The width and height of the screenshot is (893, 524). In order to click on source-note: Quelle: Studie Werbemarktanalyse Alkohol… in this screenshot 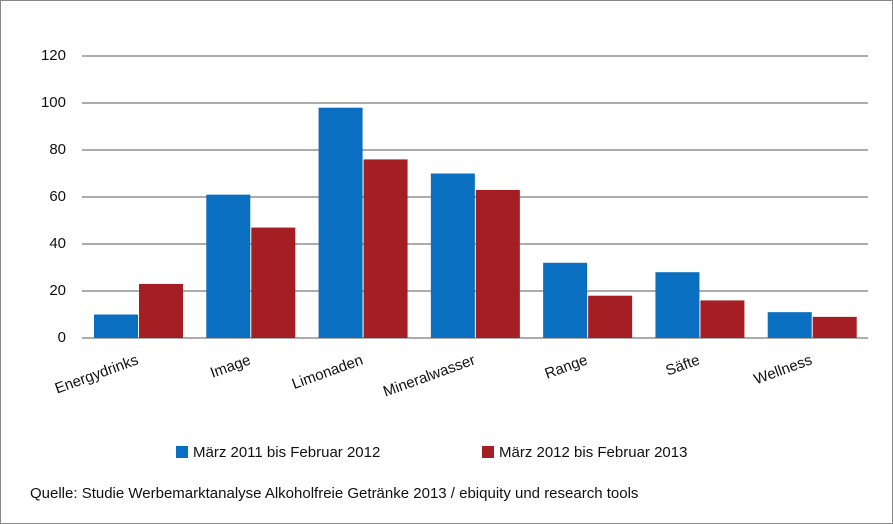, I will do `click(334, 493)`.